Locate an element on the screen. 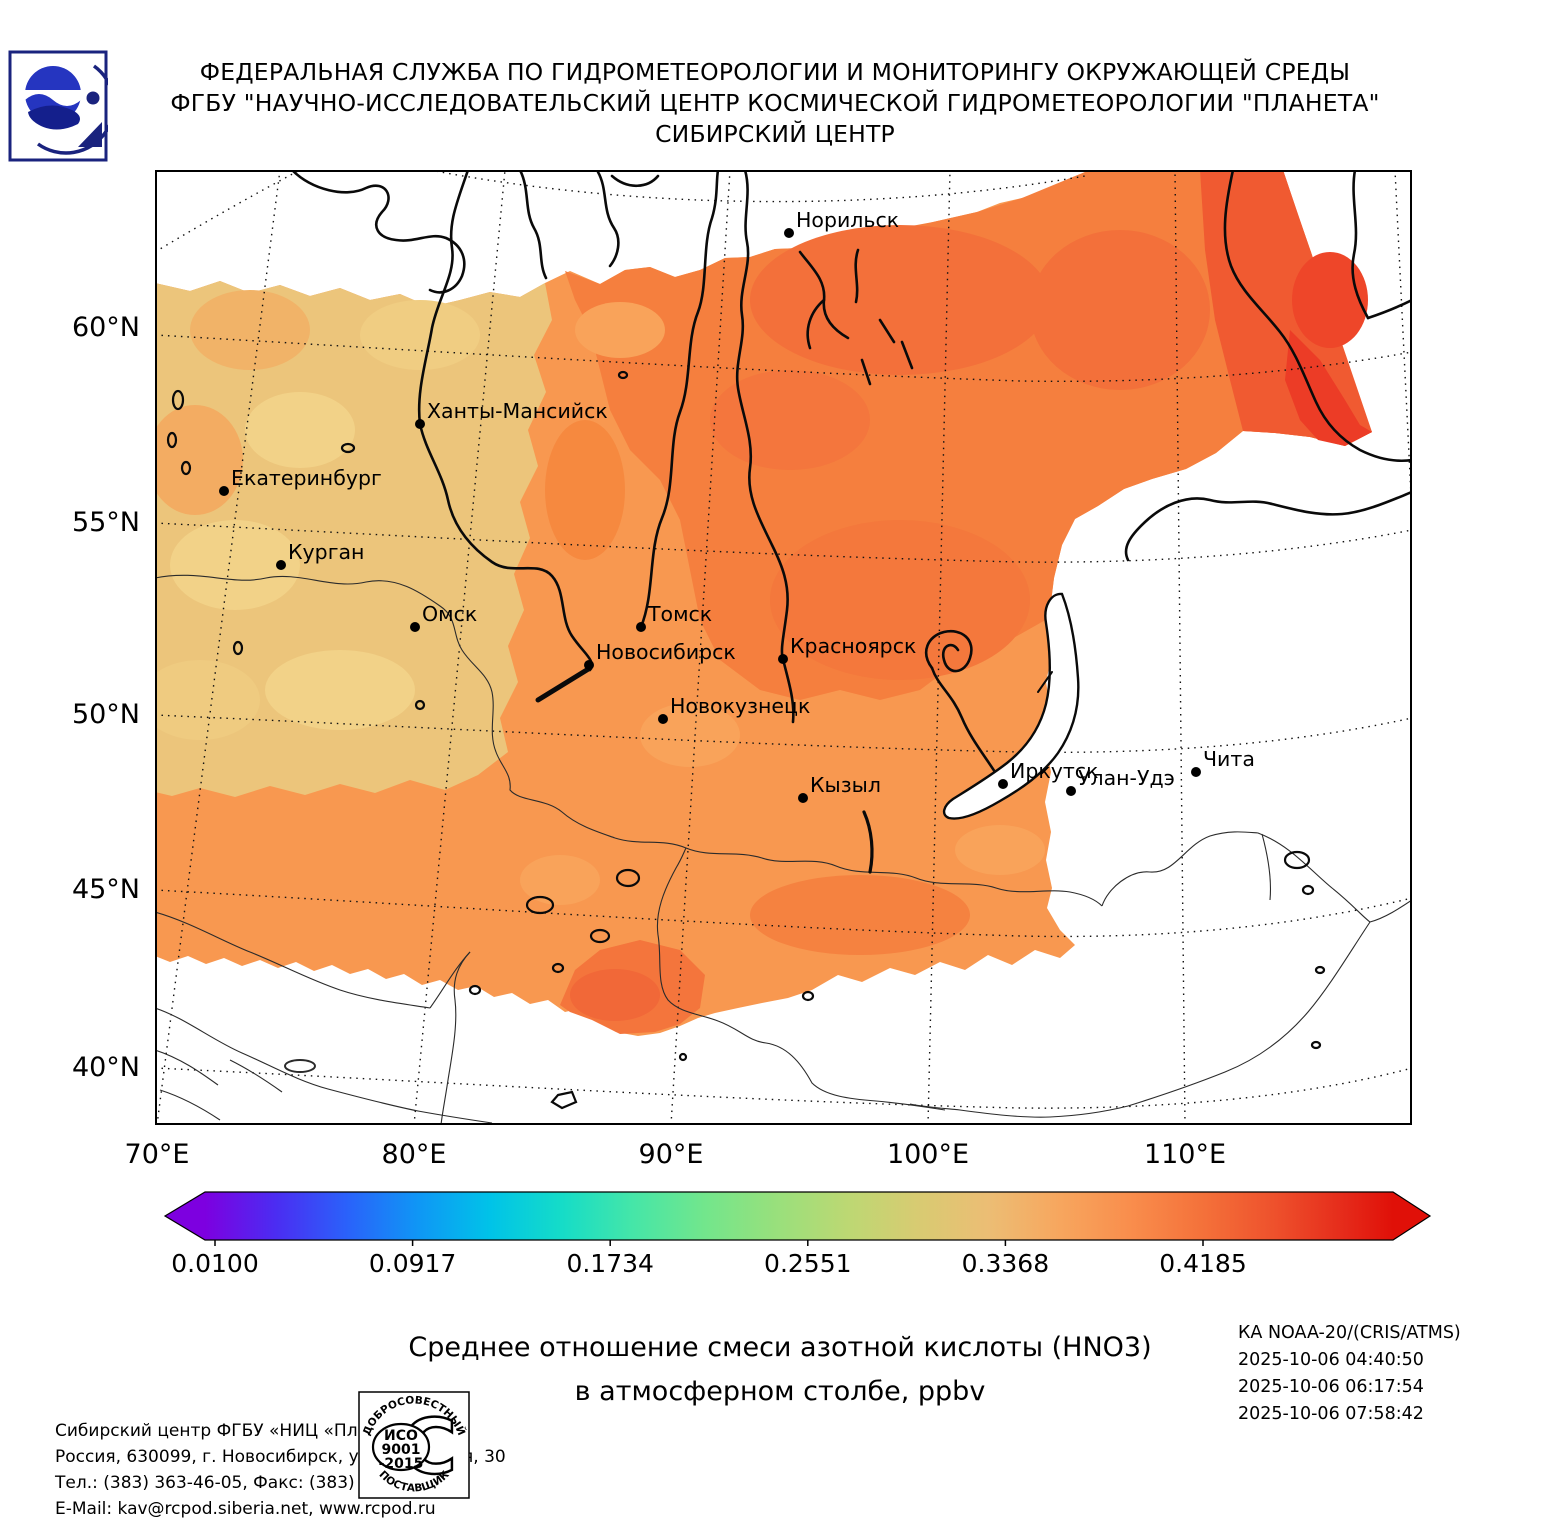  city-label: Екатеринбург is located at coordinates (306, 478).